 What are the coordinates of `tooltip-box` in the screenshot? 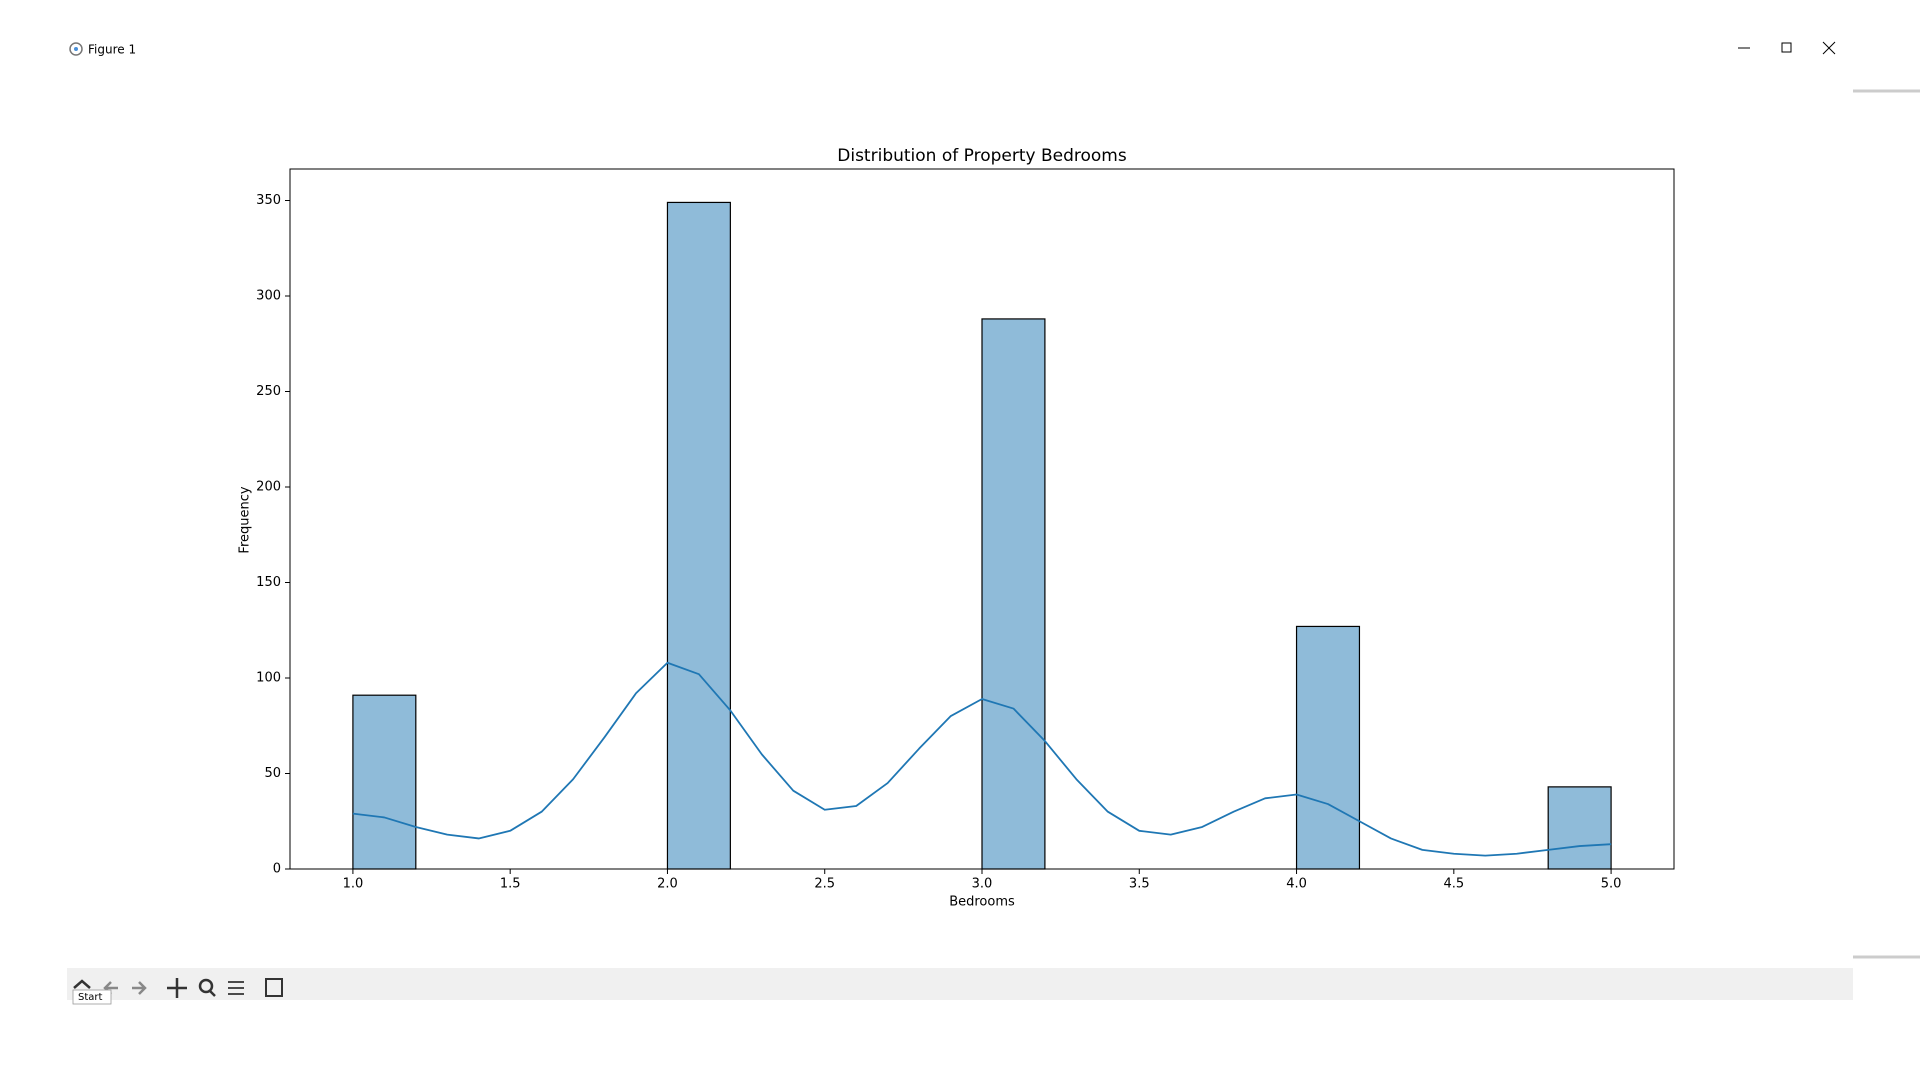 It's located at (92, 997).